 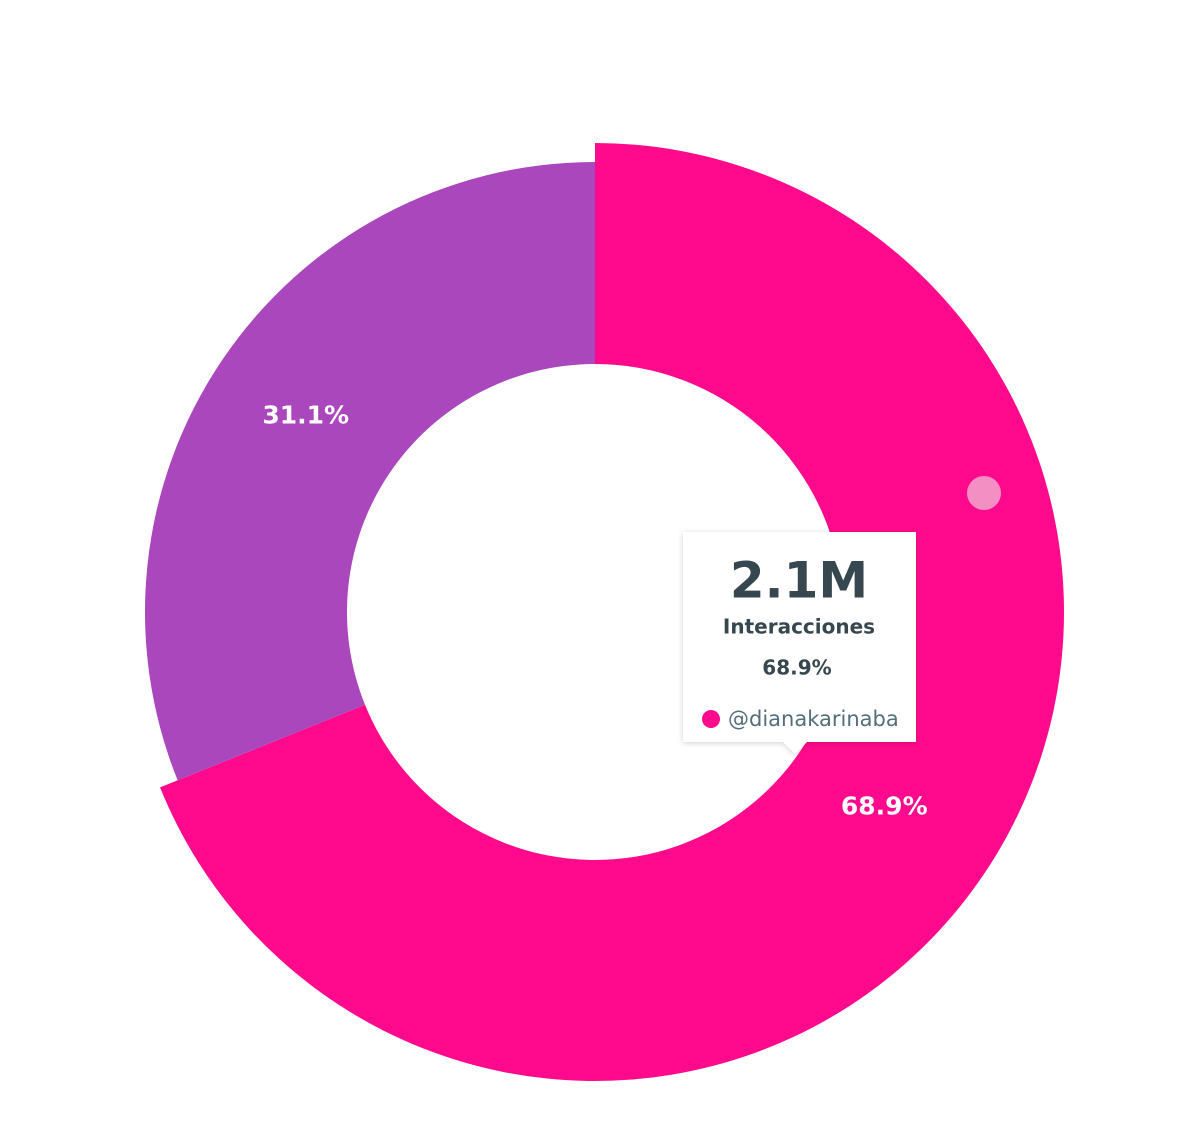 What do you see at coordinates (984, 493) in the screenshot?
I see `hover-marker` at bounding box center [984, 493].